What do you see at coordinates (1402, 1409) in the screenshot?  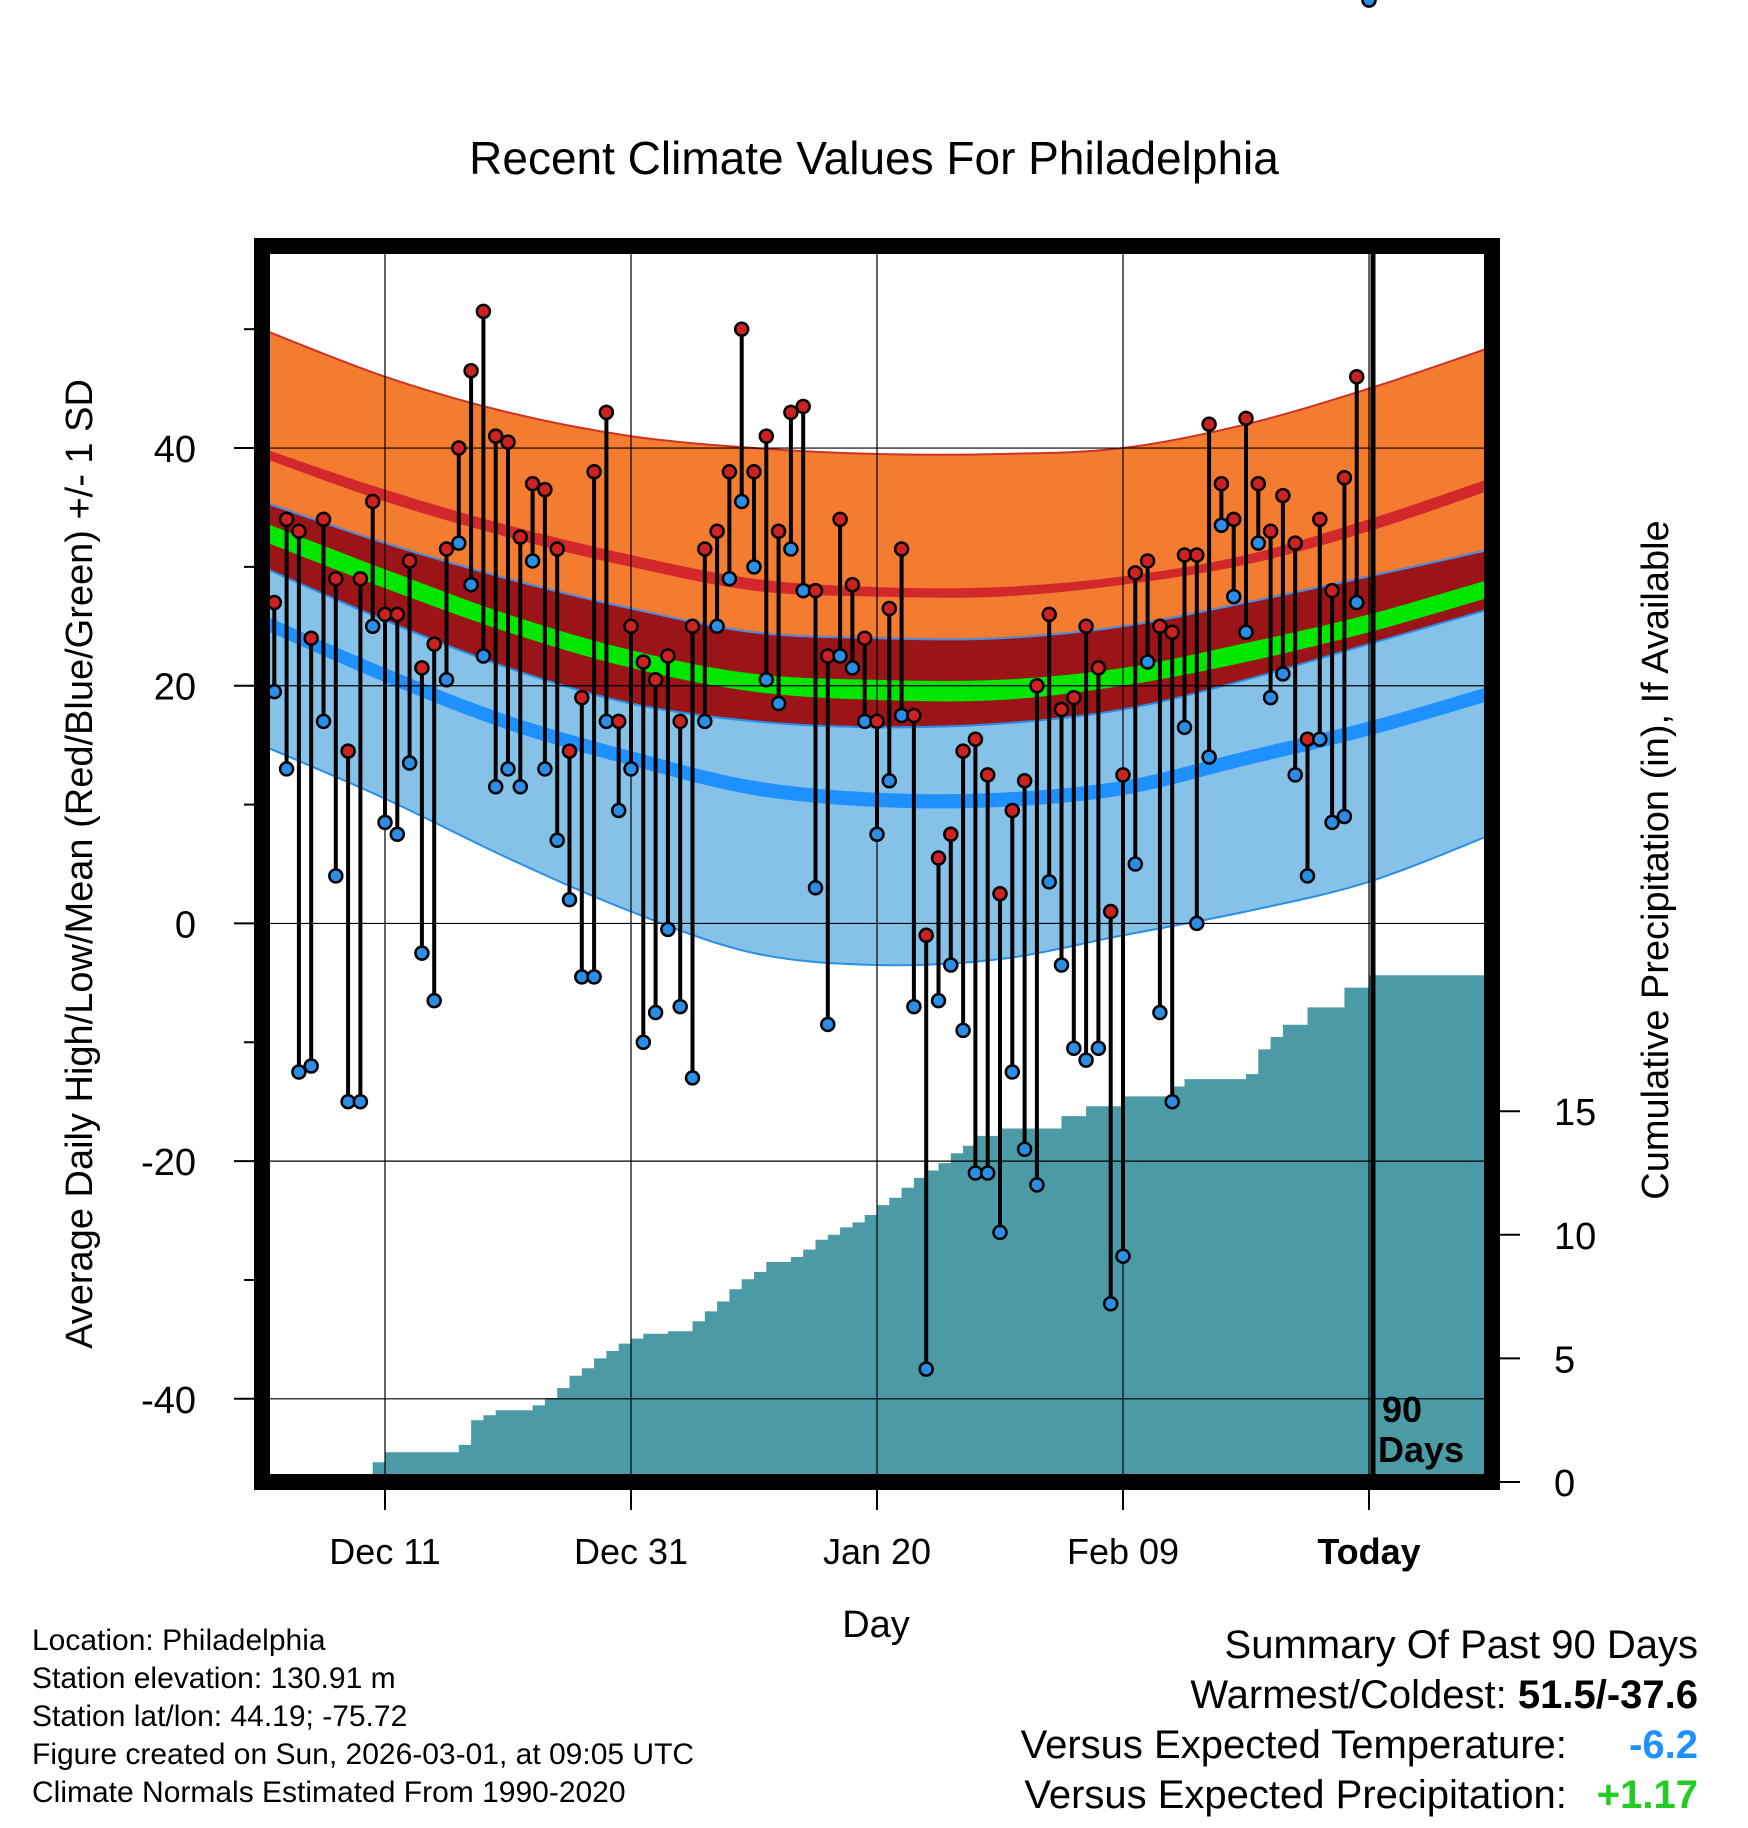 I see `today-marker-days: 90` at bounding box center [1402, 1409].